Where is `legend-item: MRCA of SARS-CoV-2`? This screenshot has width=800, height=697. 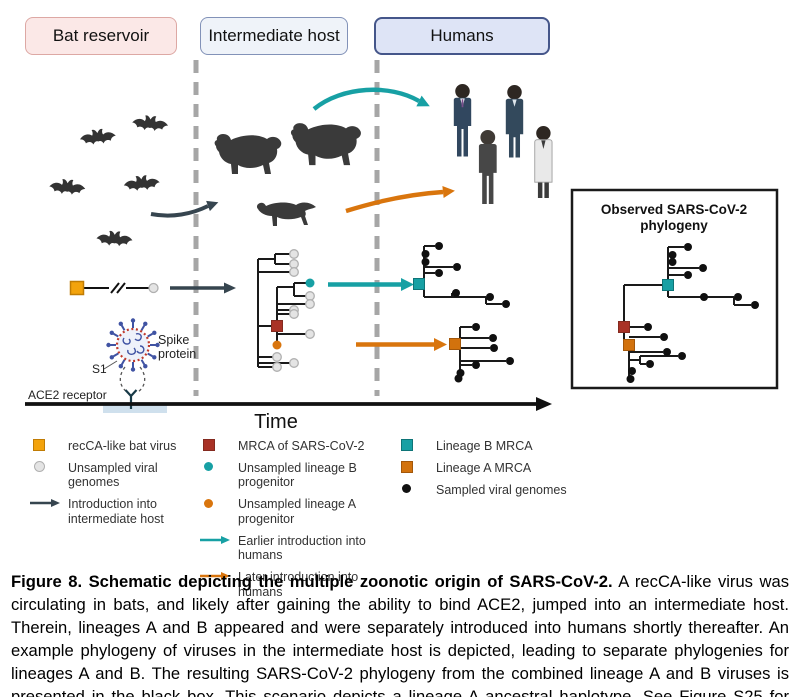
legend-item: MRCA of SARS-CoV-2 is located at coordinates (296, 445).